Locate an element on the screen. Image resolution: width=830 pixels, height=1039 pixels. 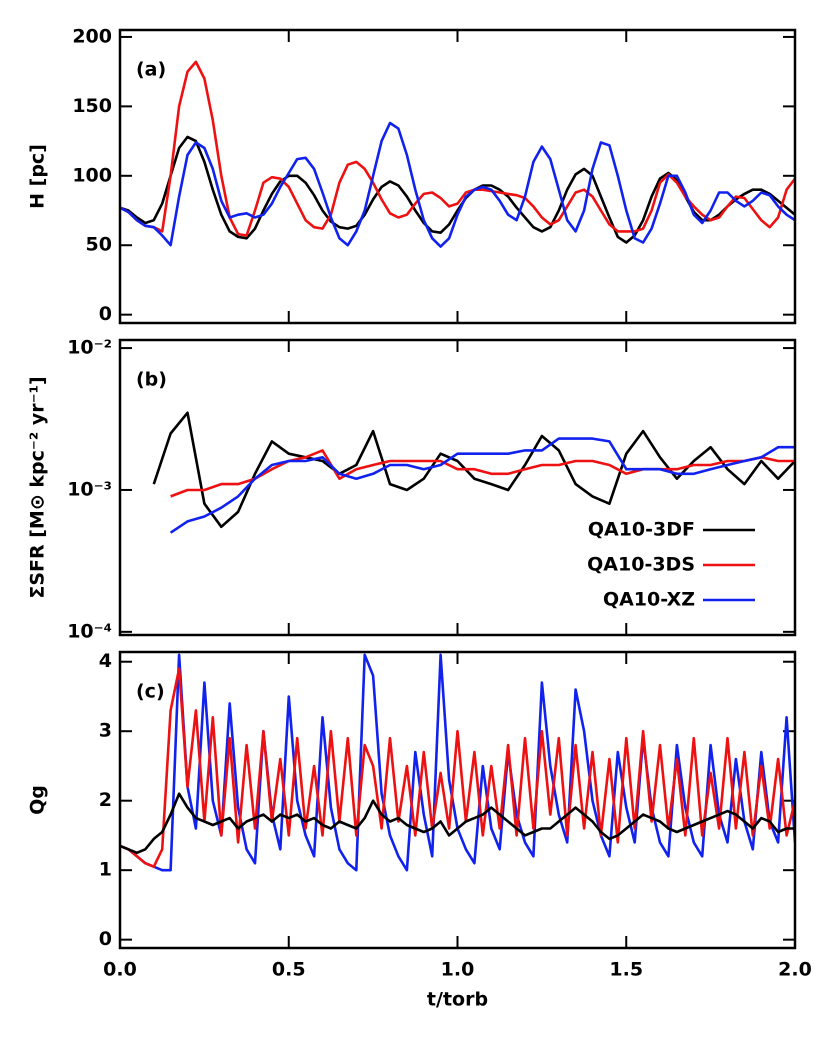
y-tick-label: 50 is located at coordinates (99, 245).